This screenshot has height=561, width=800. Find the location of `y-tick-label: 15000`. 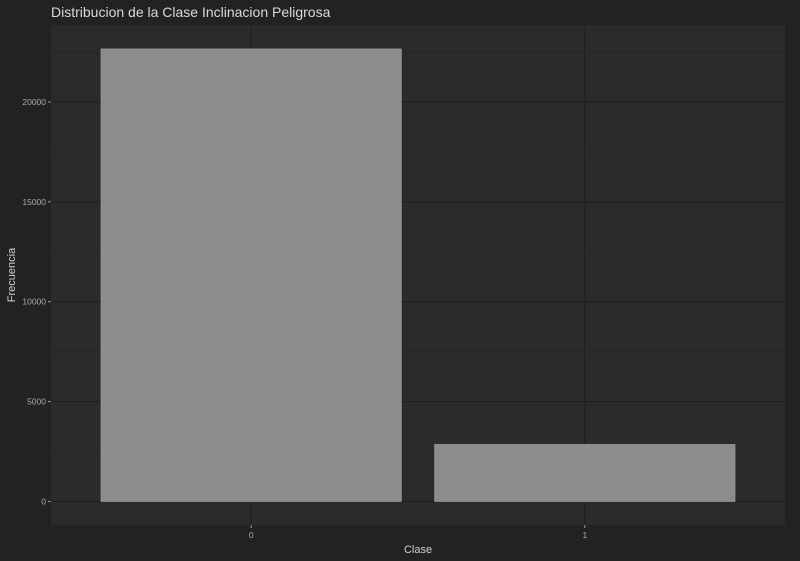

y-tick-label: 15000 is located at coordinates (34, 202).